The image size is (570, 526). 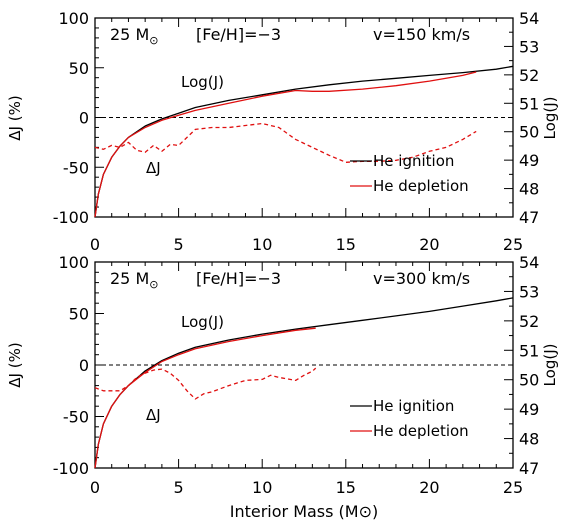 I want to click on series-line-he-depletion, so click(x=205, y=398).